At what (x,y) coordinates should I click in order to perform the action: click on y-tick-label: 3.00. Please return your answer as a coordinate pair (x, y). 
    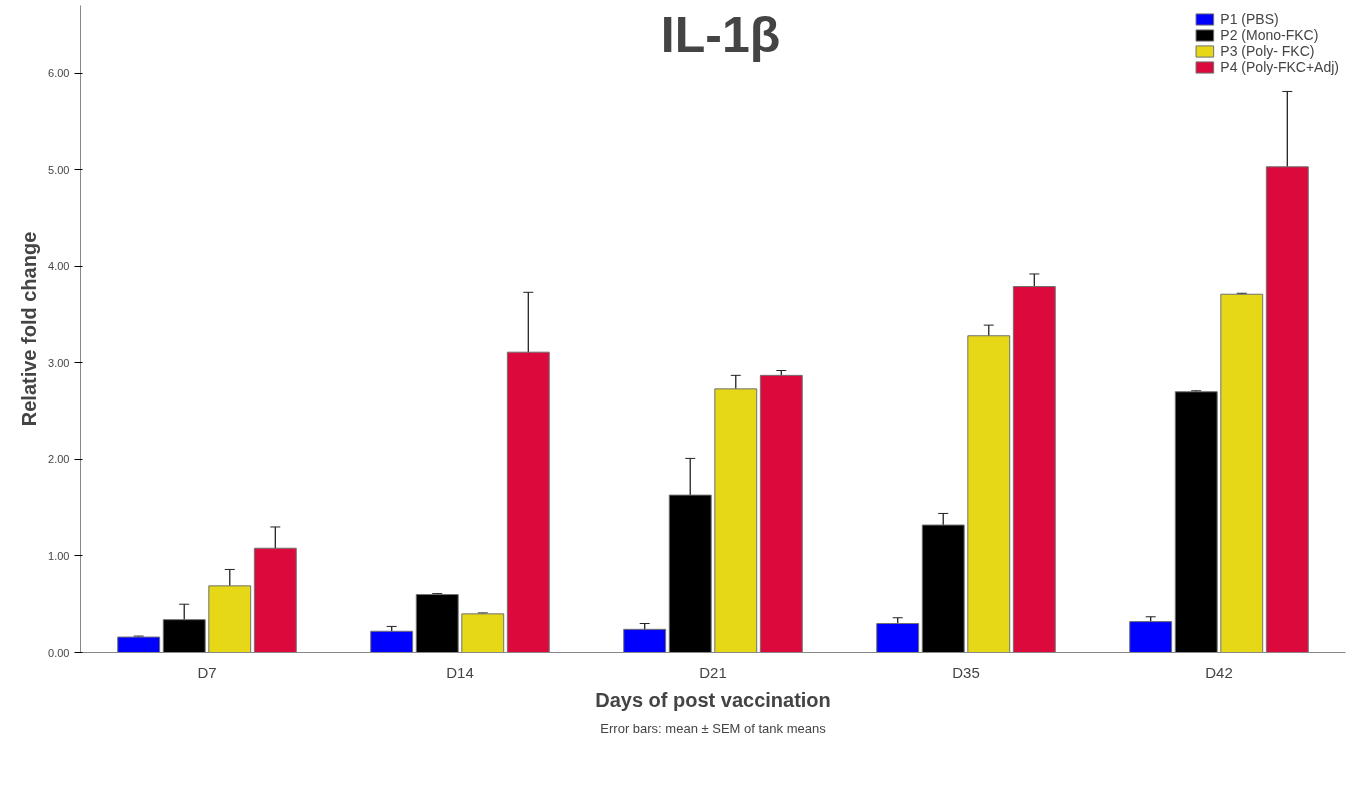
    Looking at the image, I should click on (59, 362).